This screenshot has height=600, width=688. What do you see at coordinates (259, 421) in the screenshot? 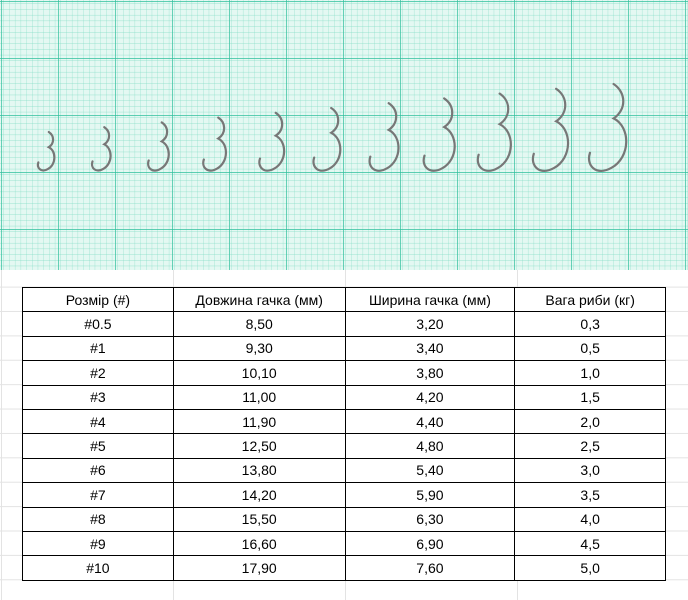
I see `table-cell: 11,90` at bounding box center [259, 421].